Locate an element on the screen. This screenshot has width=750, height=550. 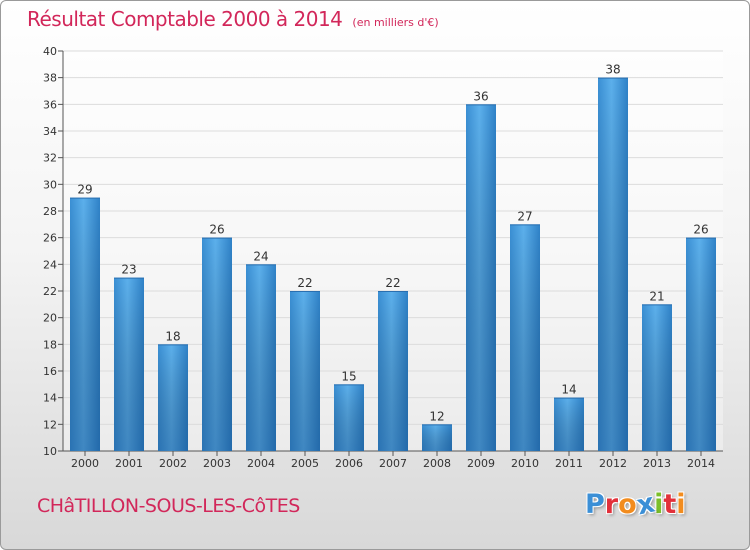
y-tick-label: 26 is located at coordinates (50, 238).